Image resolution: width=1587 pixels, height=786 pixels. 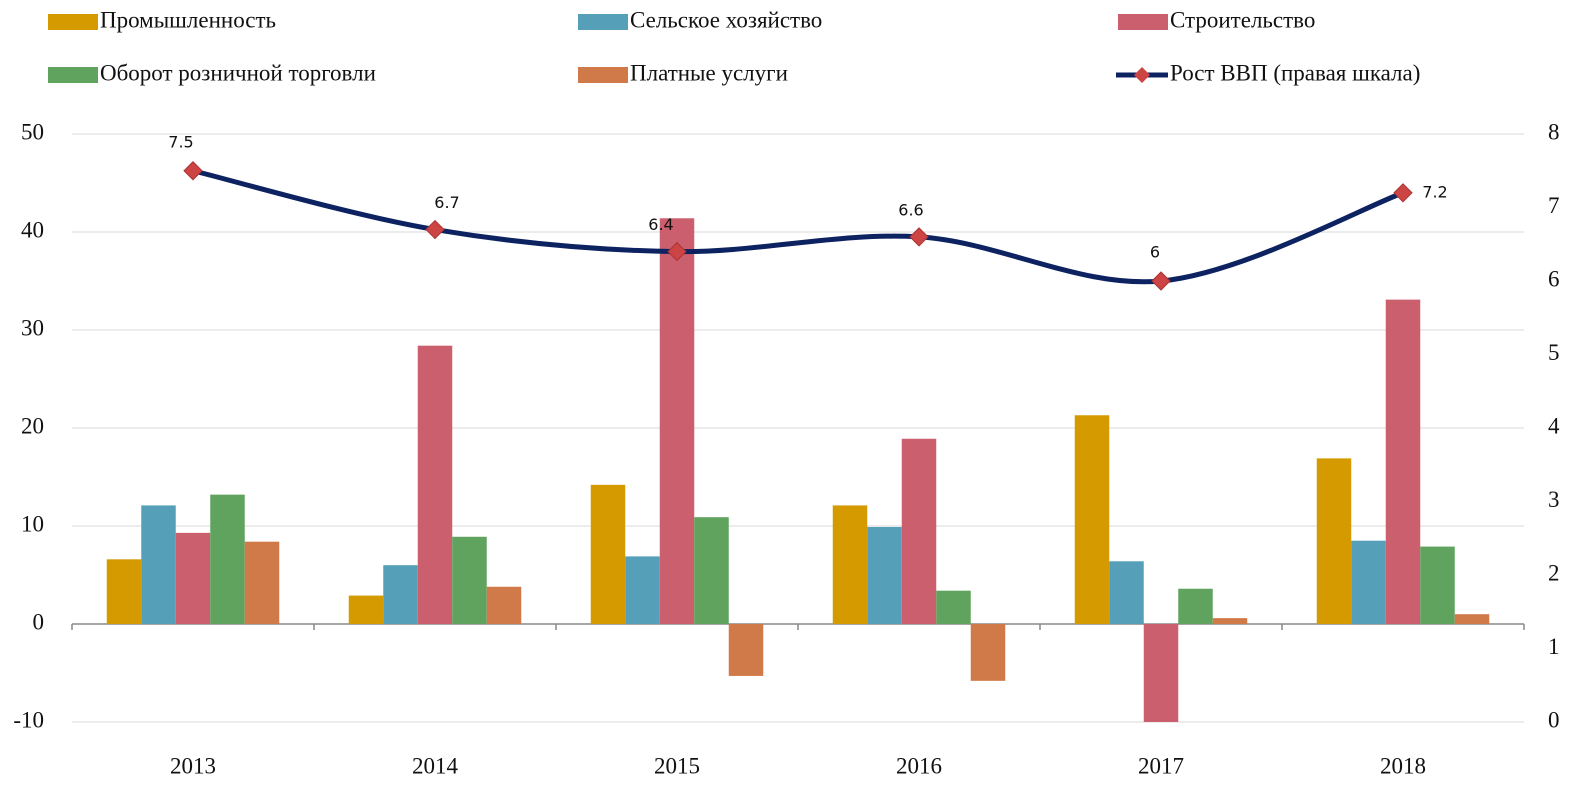 I want to click on x-tick-label: 2018, so click(x=1403, y=765).